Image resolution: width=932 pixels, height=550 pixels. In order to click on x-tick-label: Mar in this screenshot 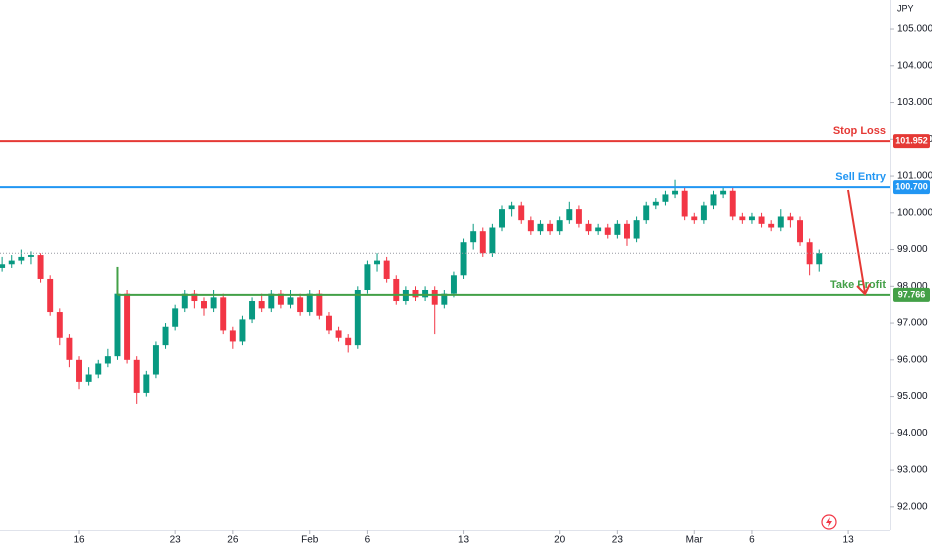, I will do `click(695, 540)`.